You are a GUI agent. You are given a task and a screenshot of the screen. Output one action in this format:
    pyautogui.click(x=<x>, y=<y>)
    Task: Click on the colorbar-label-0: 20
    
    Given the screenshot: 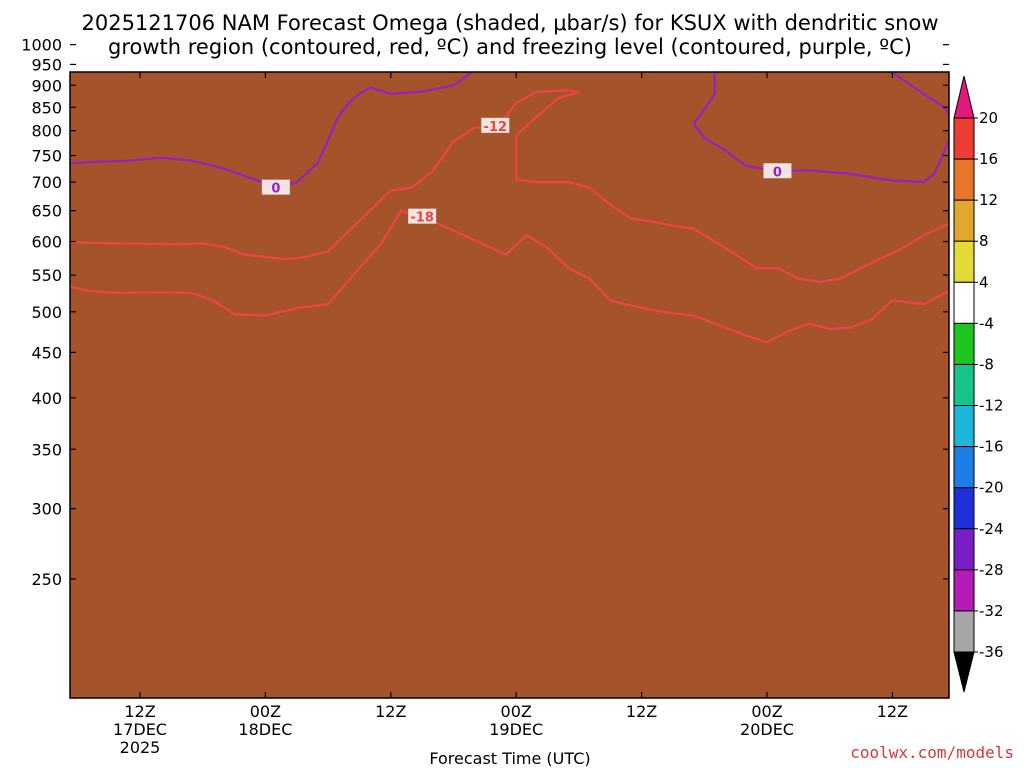 What is the action you would take?
    pyautogui.click(x=988, y=118)
    